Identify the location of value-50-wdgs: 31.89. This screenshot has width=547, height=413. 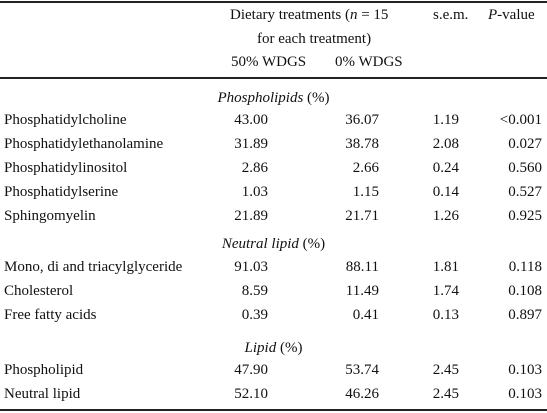
(251, 144).